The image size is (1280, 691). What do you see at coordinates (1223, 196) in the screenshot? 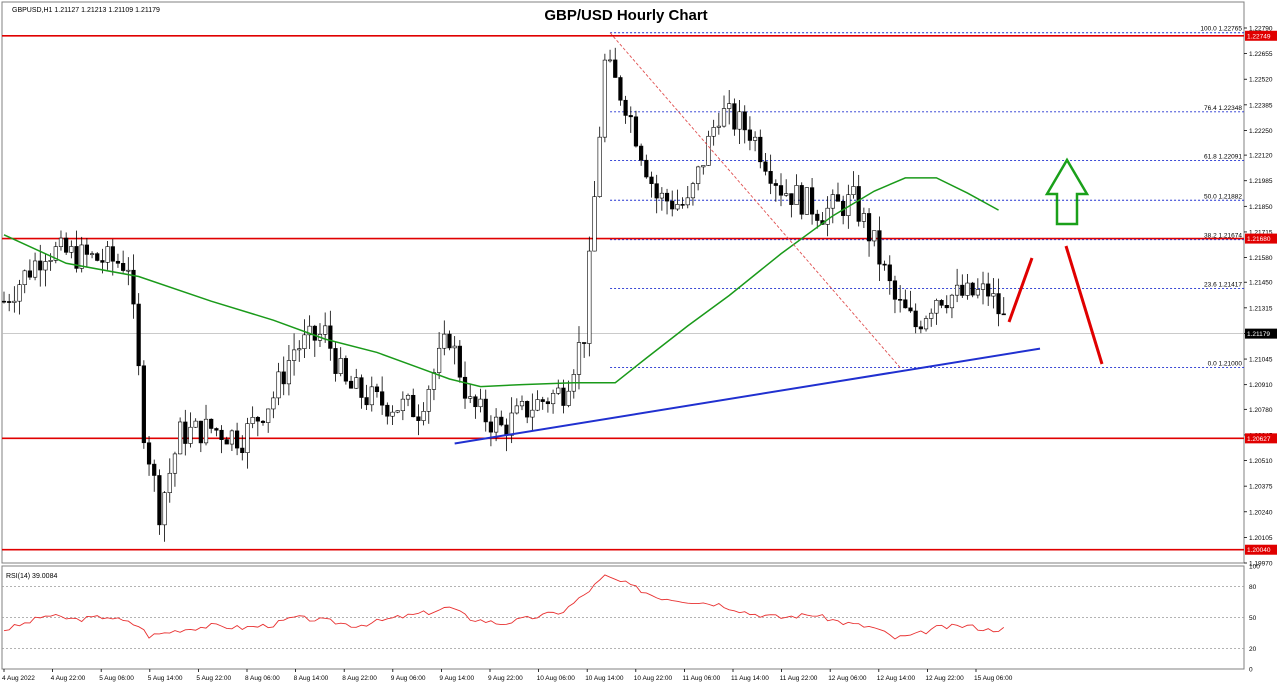
I see `fib-level-label: 50.0 1.21882` at bounding box center [1223, 196].